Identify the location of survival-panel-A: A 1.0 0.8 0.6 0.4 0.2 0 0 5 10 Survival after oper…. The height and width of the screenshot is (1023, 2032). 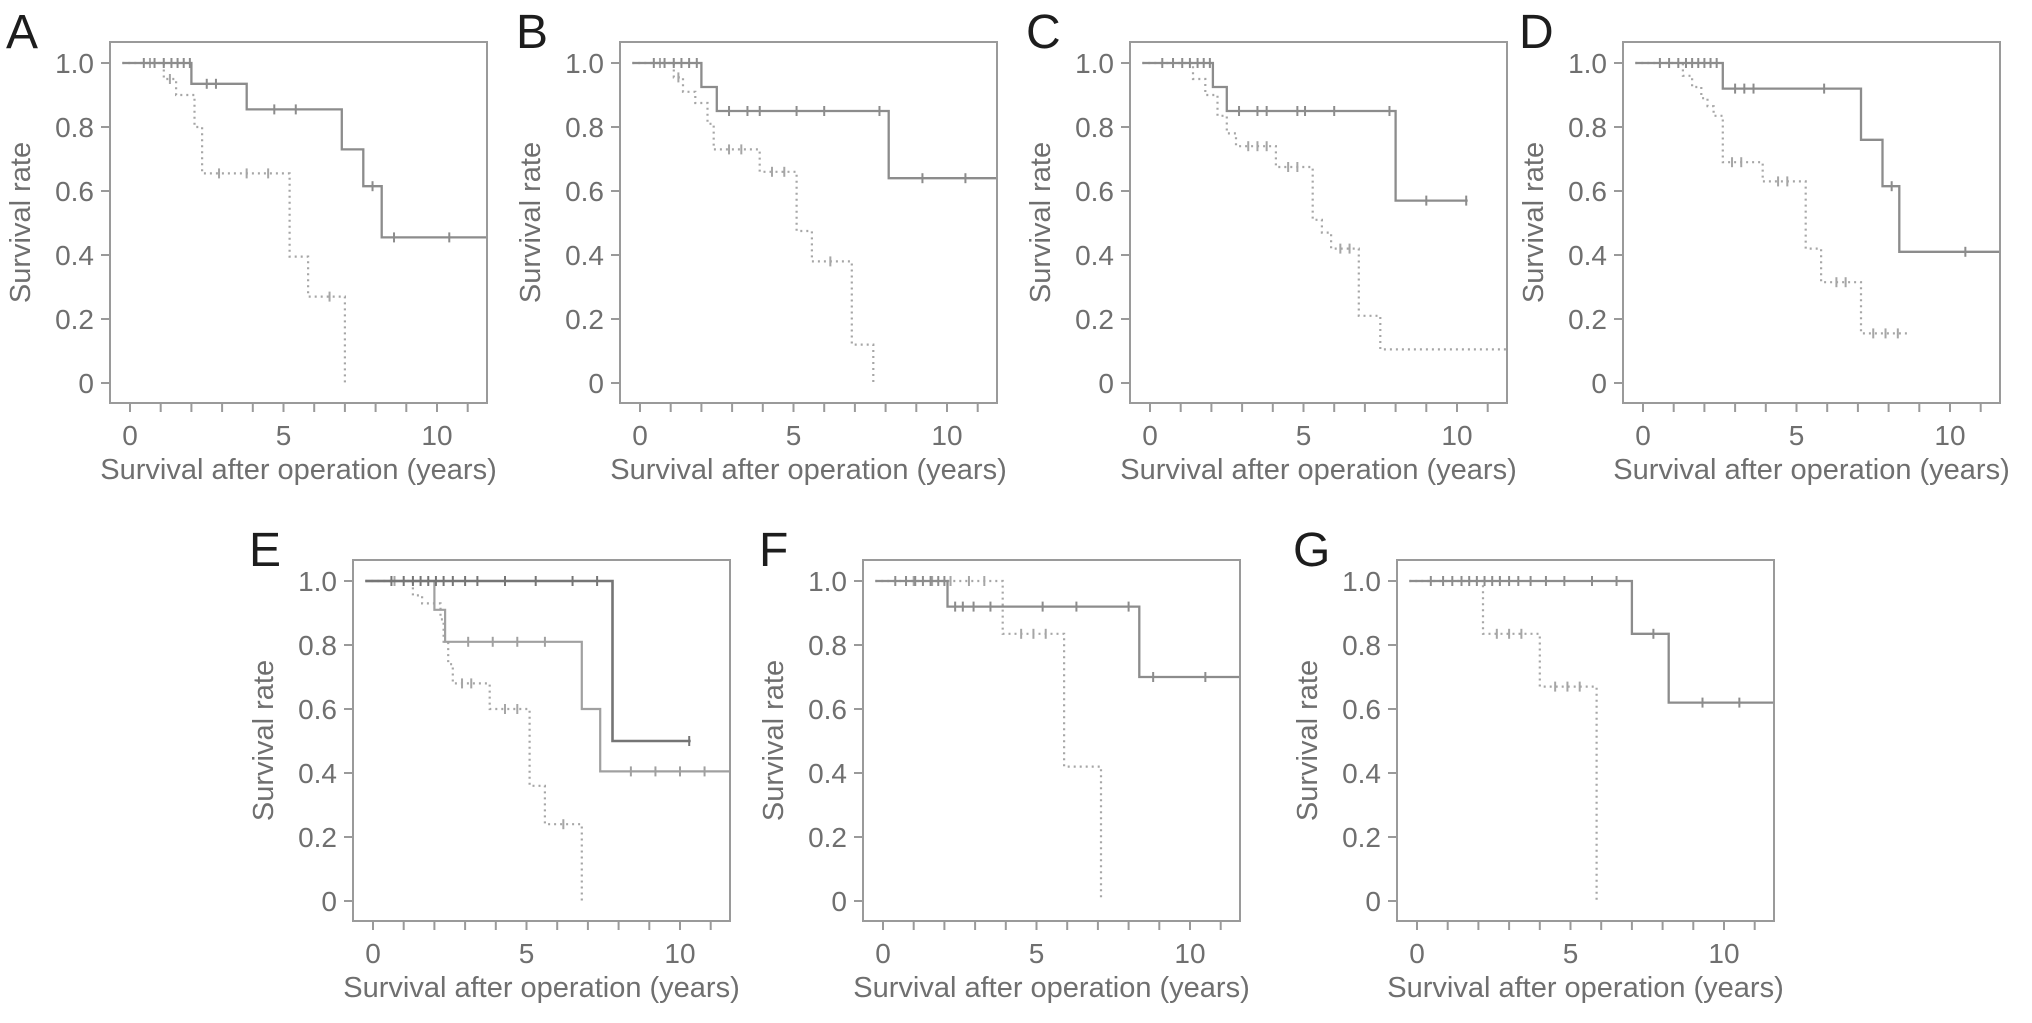
(272, 252).